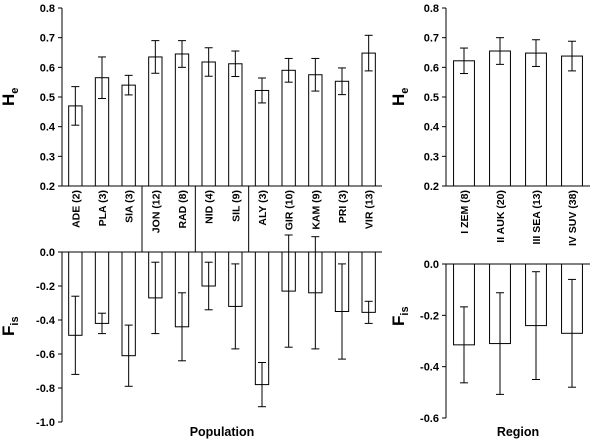  What do you see at coordinates (49, 338) in the screenshot?
I see `population-fis-y-ticks: 0.0 -0.2 -0.4 -0.6 -0.8 -1.0` at bounding box center [49, 338].